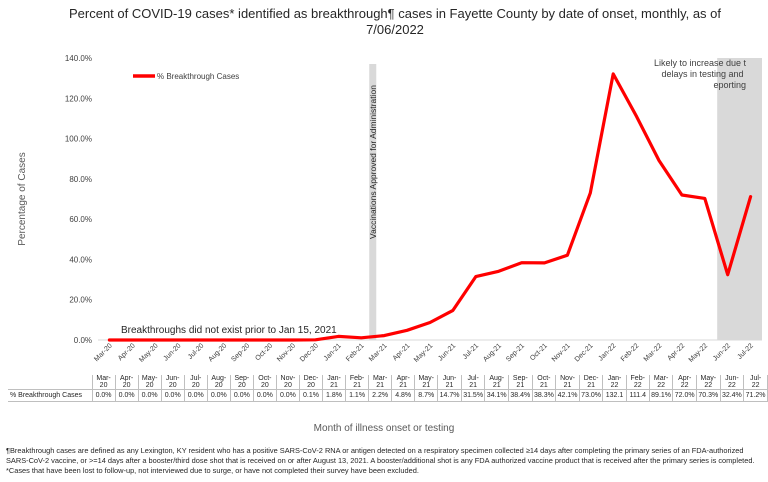  Describe the element at coordinates (473, 395) in the screenshot. I see `table-value-cell: 31.5%` at that location.